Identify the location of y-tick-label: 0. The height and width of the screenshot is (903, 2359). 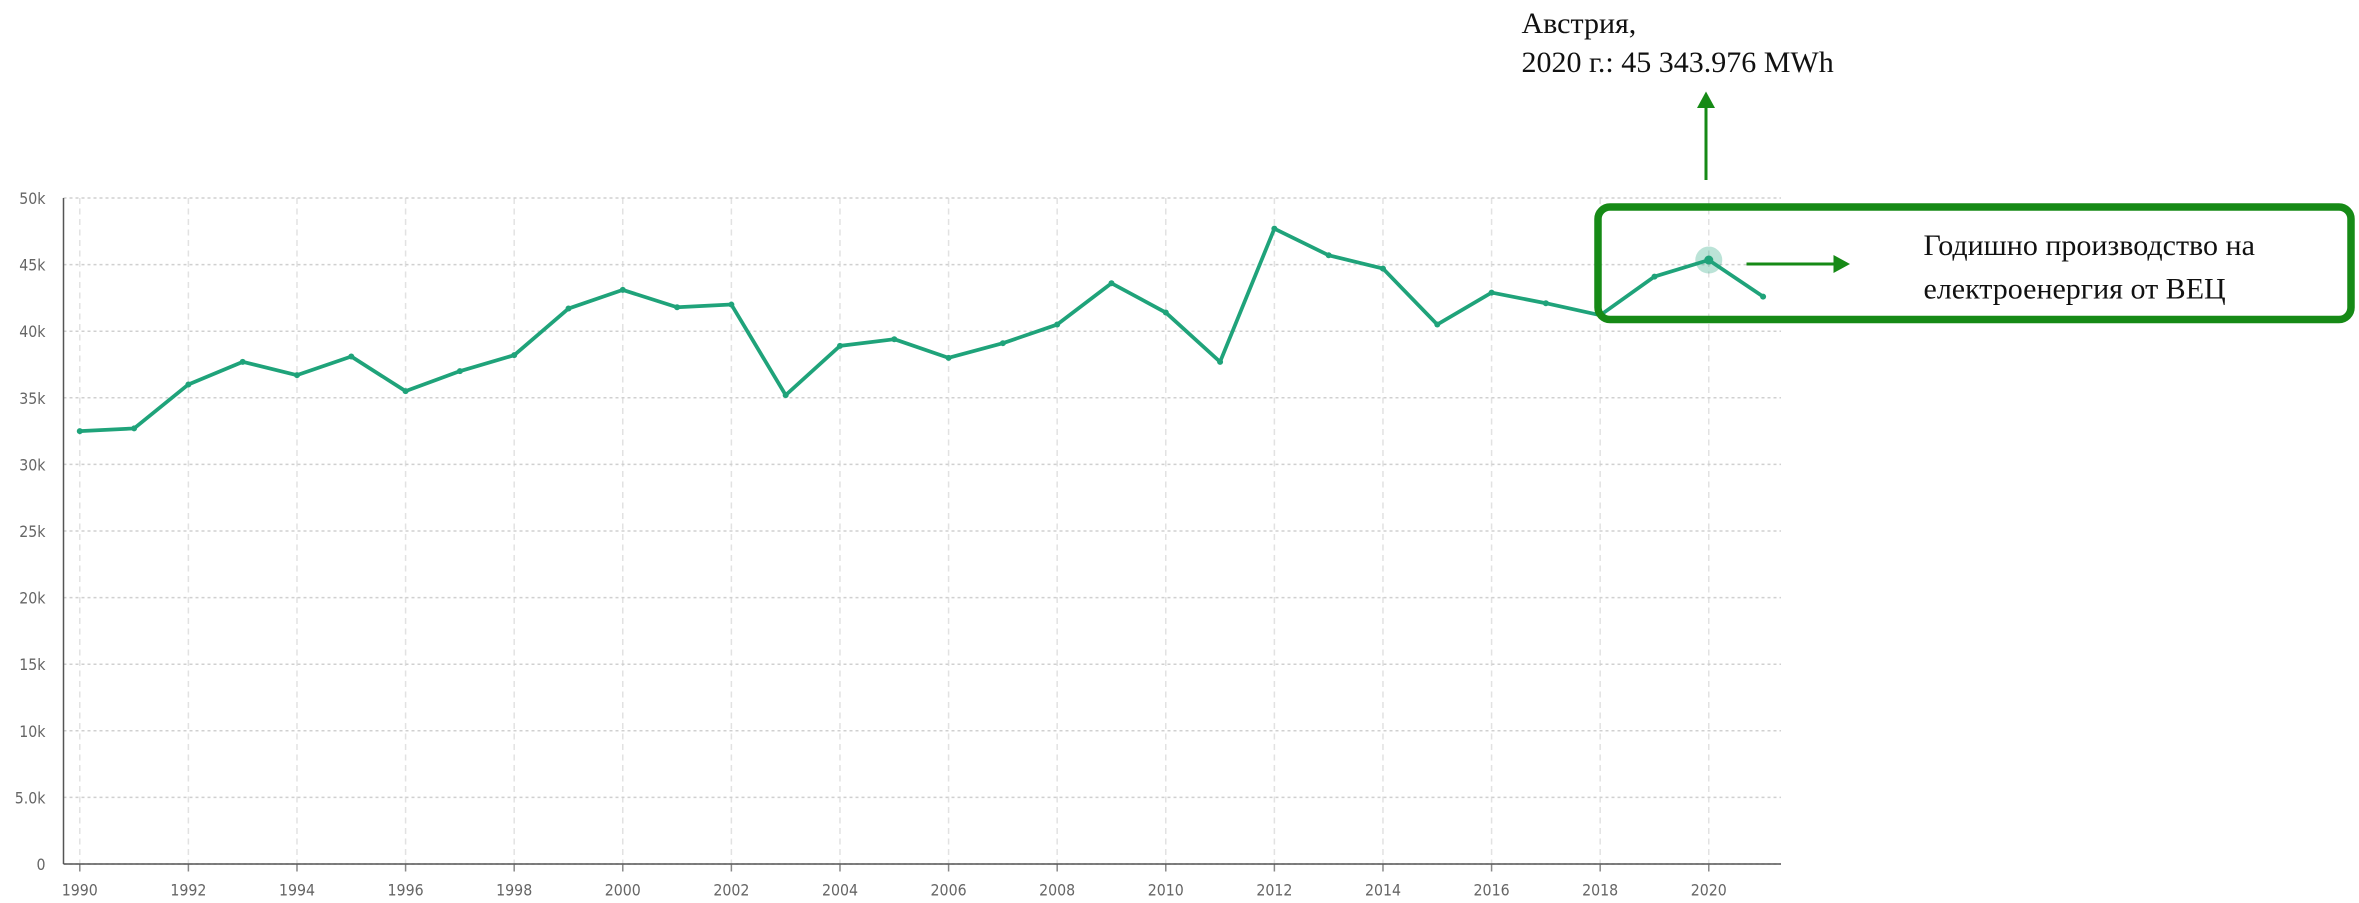
(40, 864).